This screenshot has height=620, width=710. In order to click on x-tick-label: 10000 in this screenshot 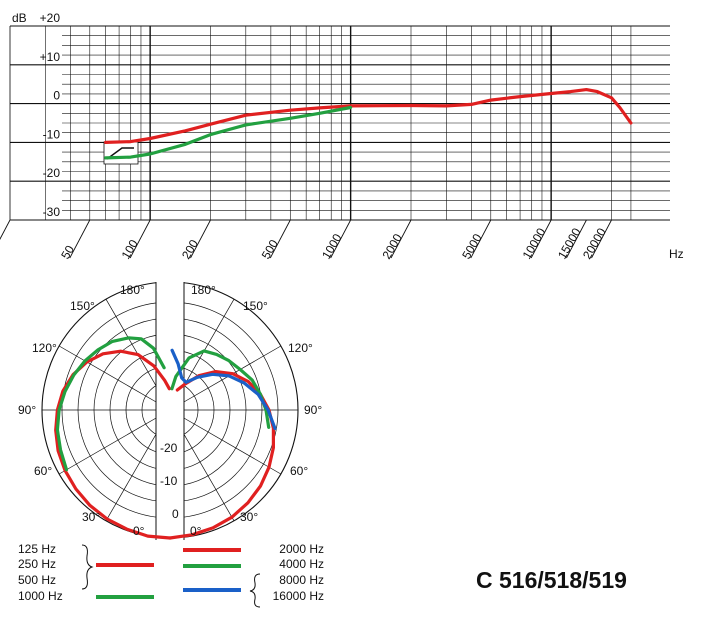, I will do `click(534, 243)`.